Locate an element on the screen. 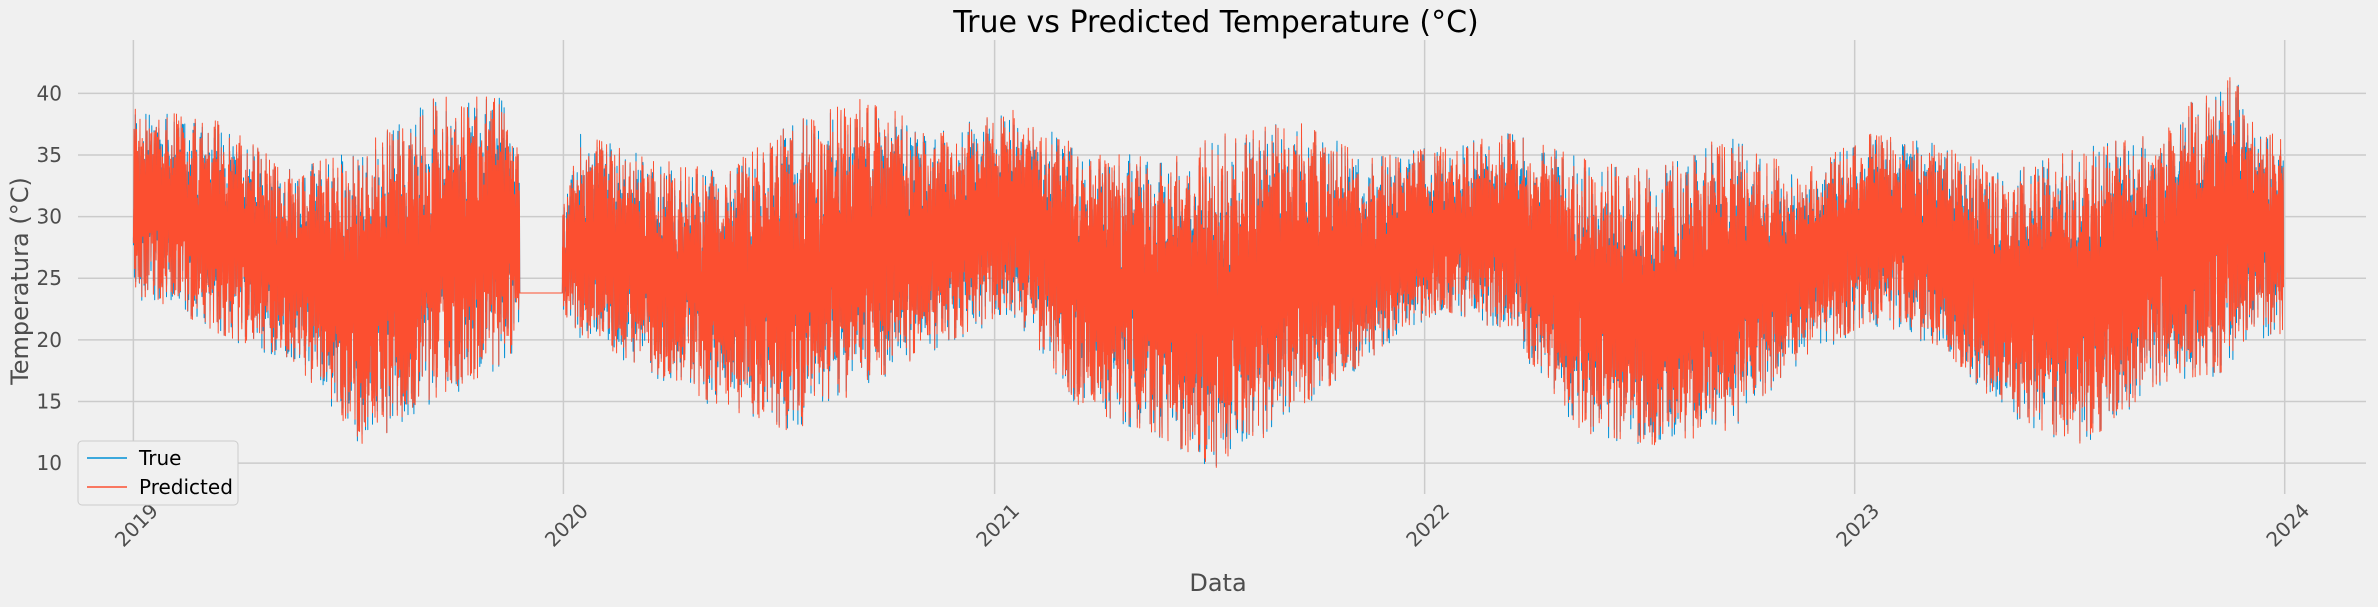 The height and width of the screenshot is (607, 2378). legend: True Predicted is located at coordinates (158, 473).